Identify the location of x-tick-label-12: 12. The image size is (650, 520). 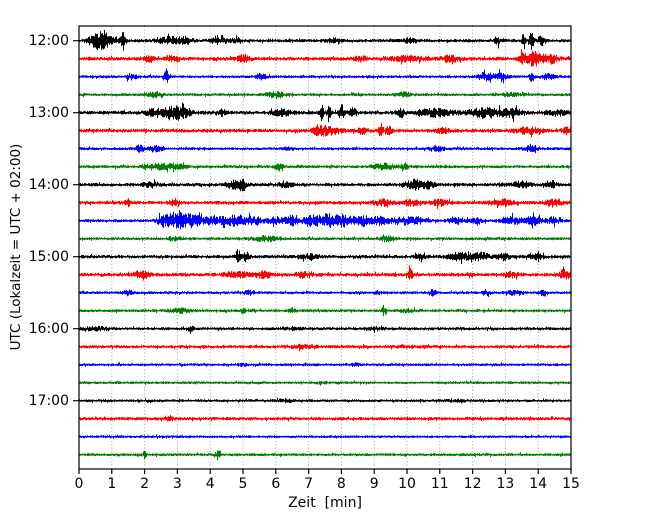
(472, 484).